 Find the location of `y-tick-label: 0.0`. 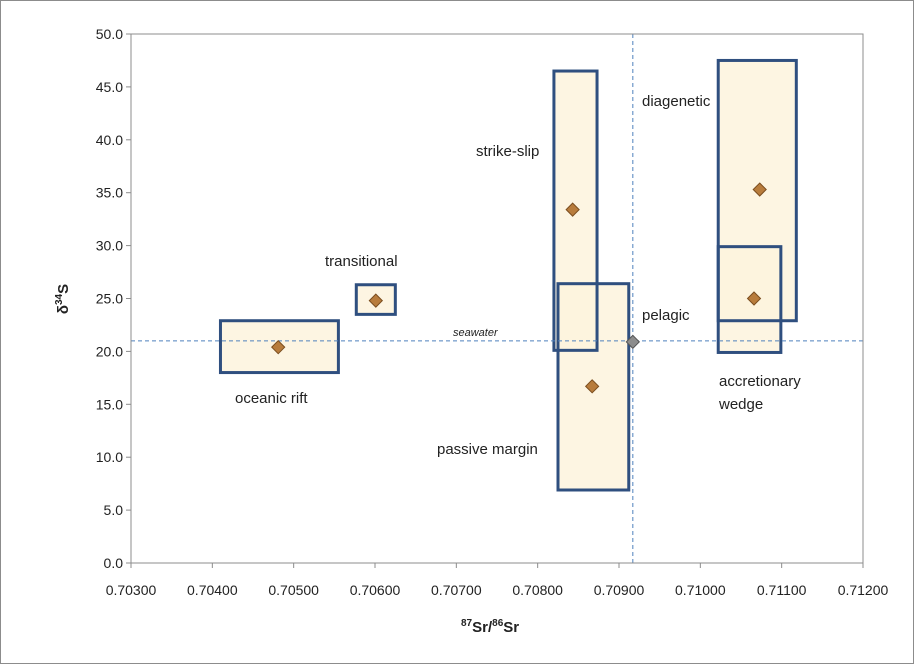

y-tick-label: 0.0 is located at coordinates (114, 563).